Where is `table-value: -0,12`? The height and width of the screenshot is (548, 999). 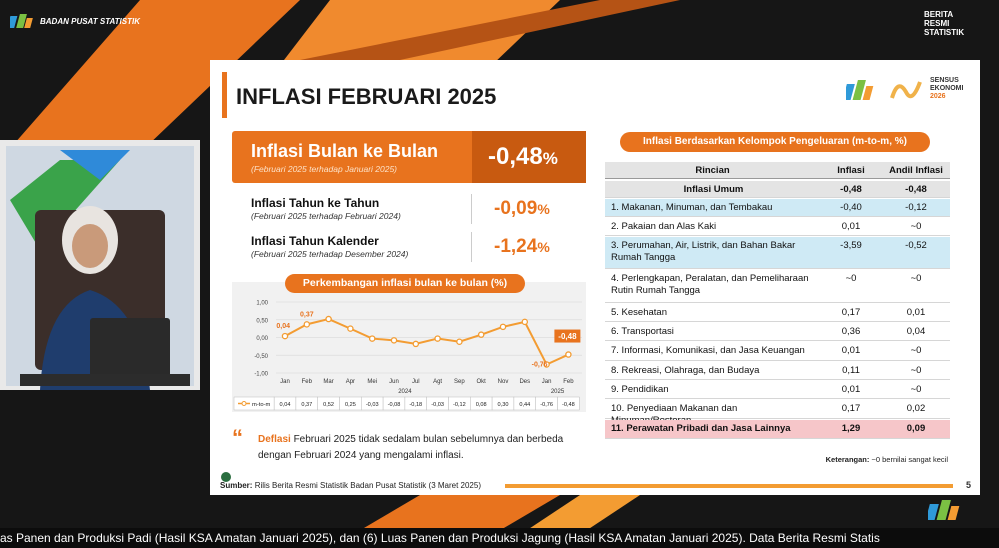 table-value: -0,12 is located at coordinates (459, 405).